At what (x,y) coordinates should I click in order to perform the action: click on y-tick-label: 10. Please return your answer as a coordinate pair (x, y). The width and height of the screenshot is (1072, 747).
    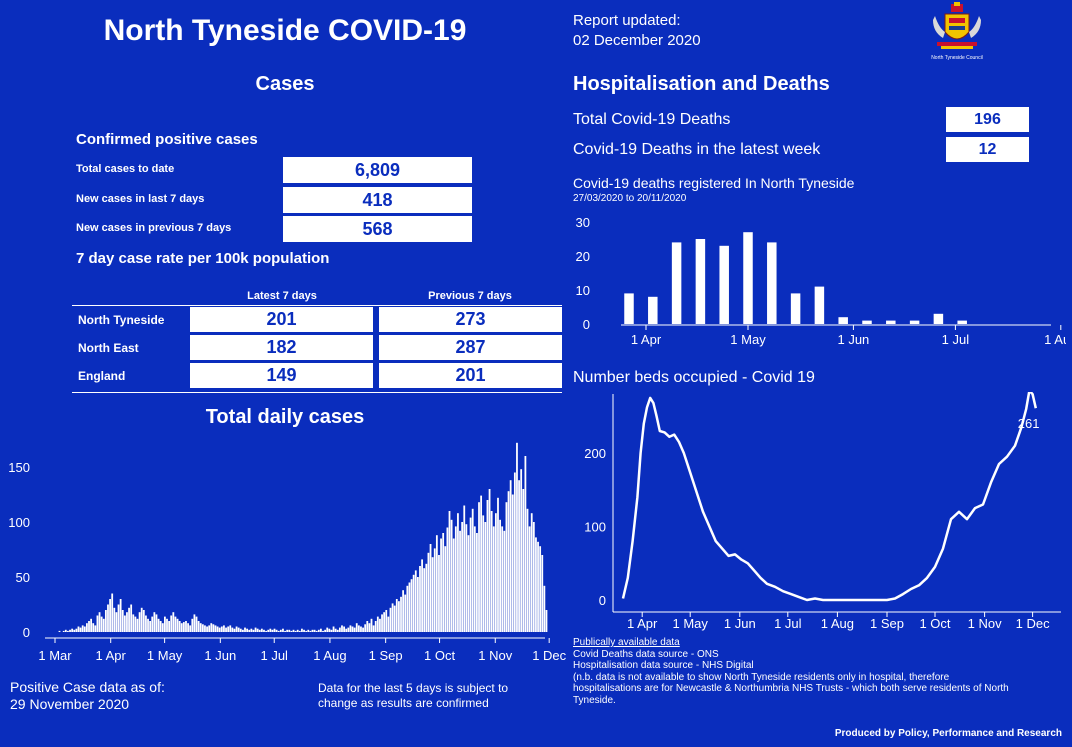
    Looking at the image, I should click on (583, 290).